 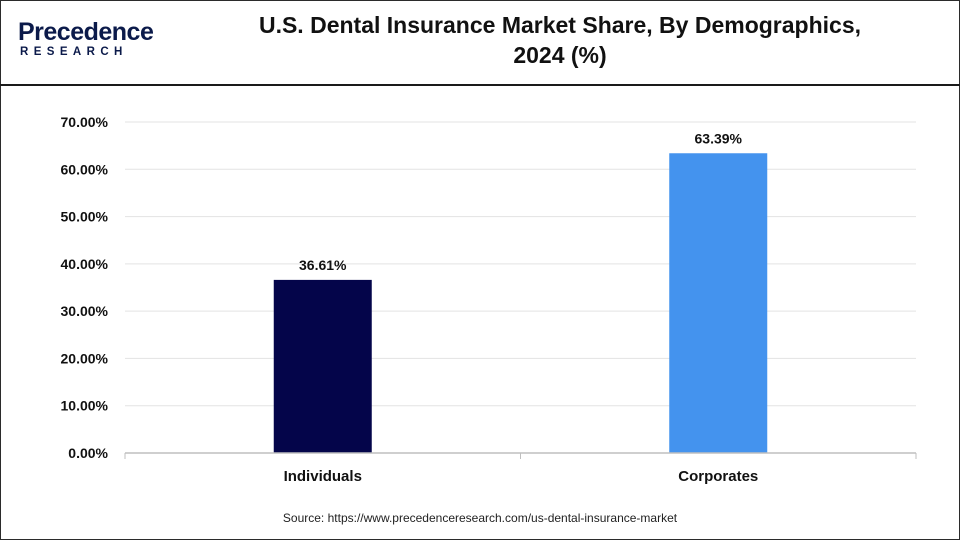 I want to click on category-labels: Individuals Corporates, so click(x=521, y=476).